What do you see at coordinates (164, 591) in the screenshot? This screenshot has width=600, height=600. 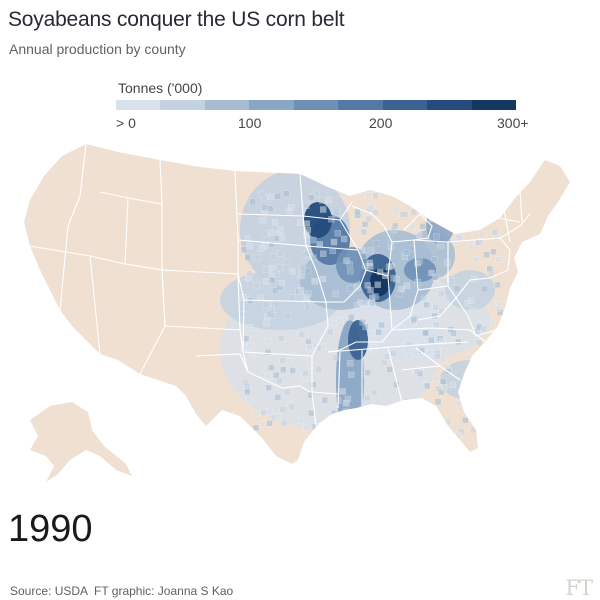 I see `graphic-credit: FT graphic: Joanna S Kao` at bounding box center [164, 591].